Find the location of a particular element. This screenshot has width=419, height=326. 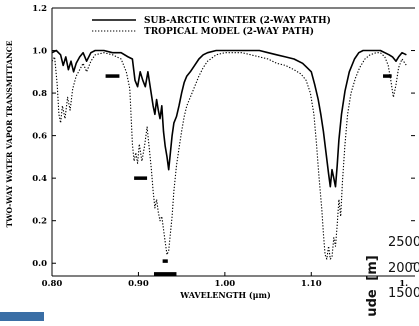

y-tick-label: 0.0 is located at coordinates (39, 264).